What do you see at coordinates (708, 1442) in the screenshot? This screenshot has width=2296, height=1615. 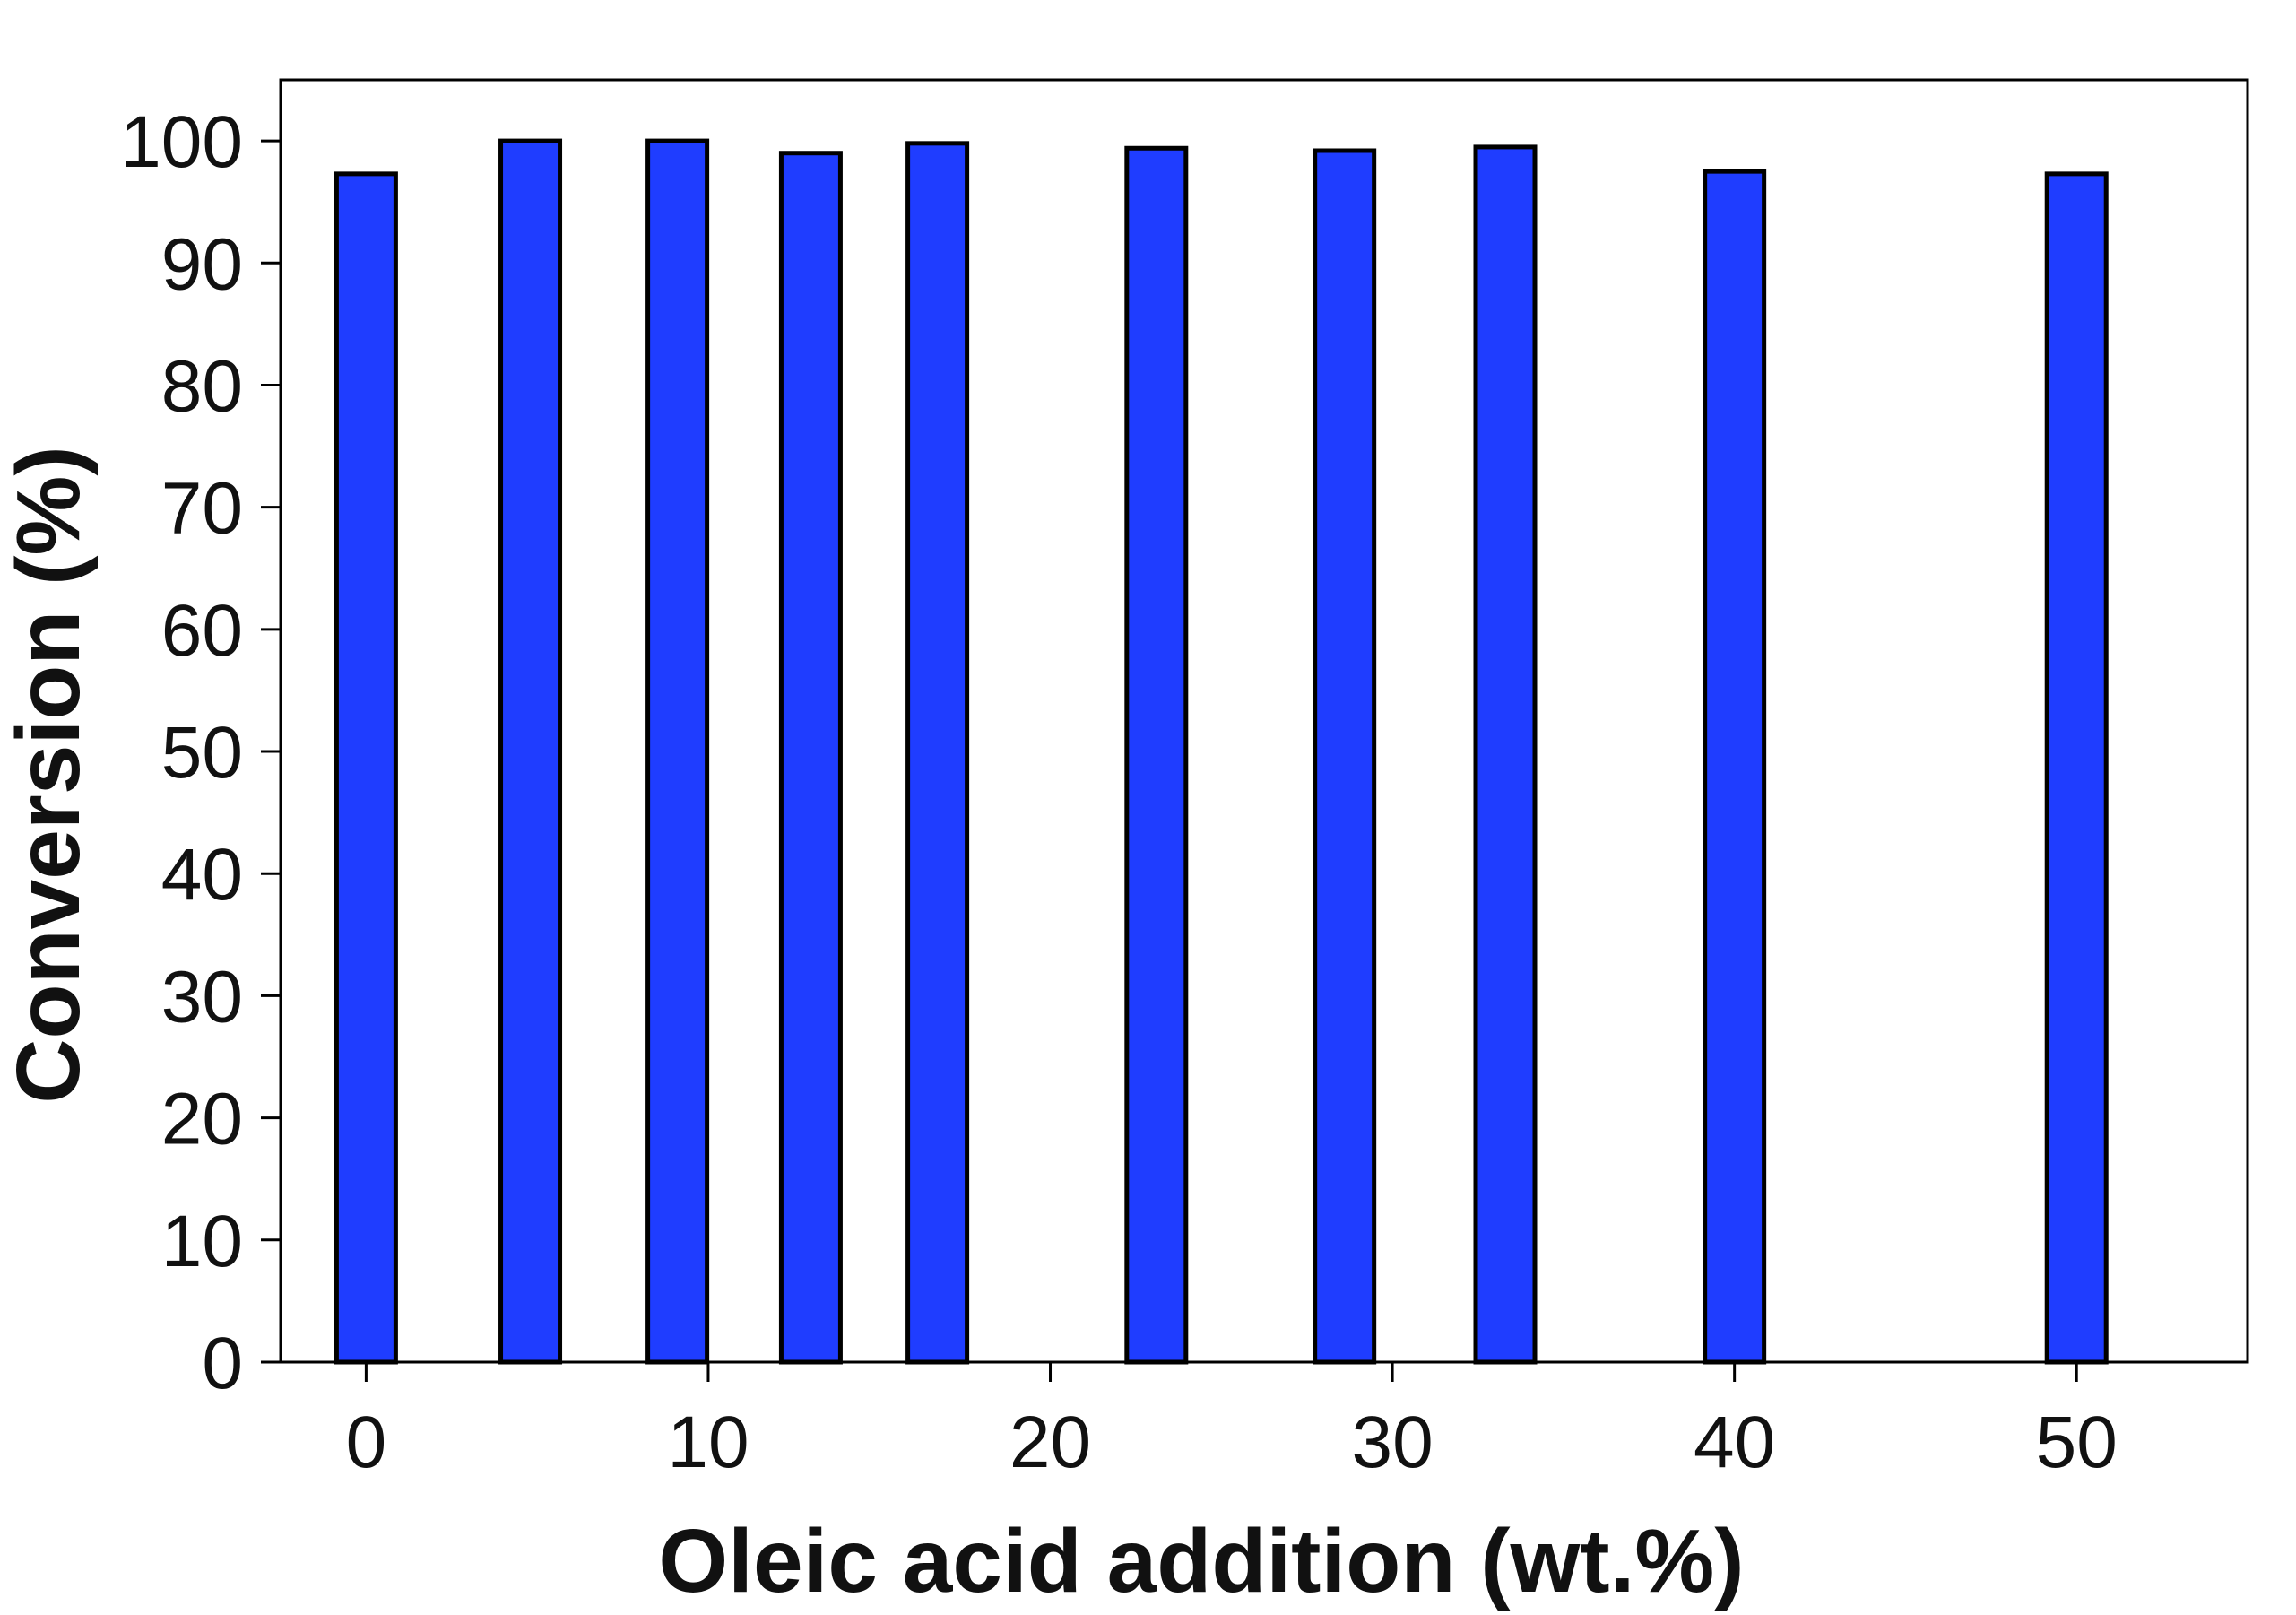 I see `x-tick-label: 10` at bounding box center [708, 1442].